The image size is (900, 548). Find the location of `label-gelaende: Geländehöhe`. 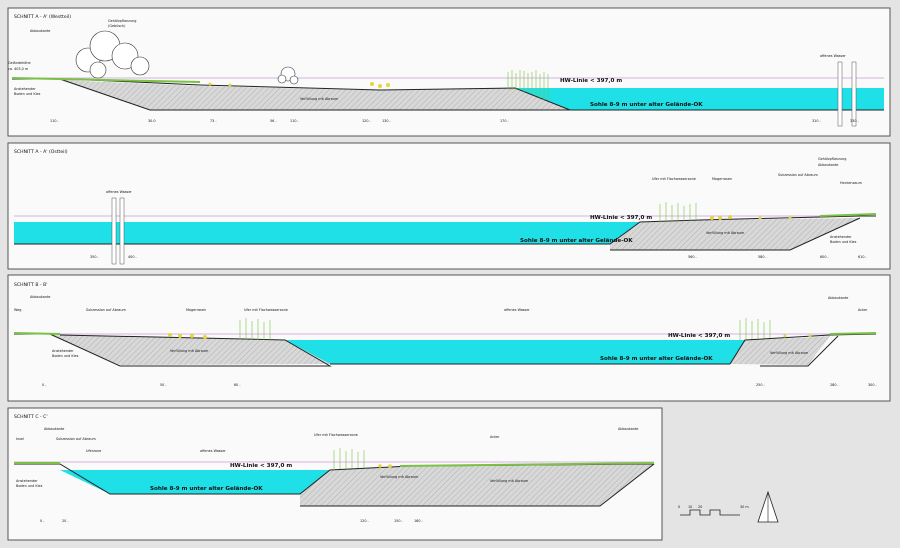

label-gelaende: Geländehöhe is located at coordinates (19, 63).